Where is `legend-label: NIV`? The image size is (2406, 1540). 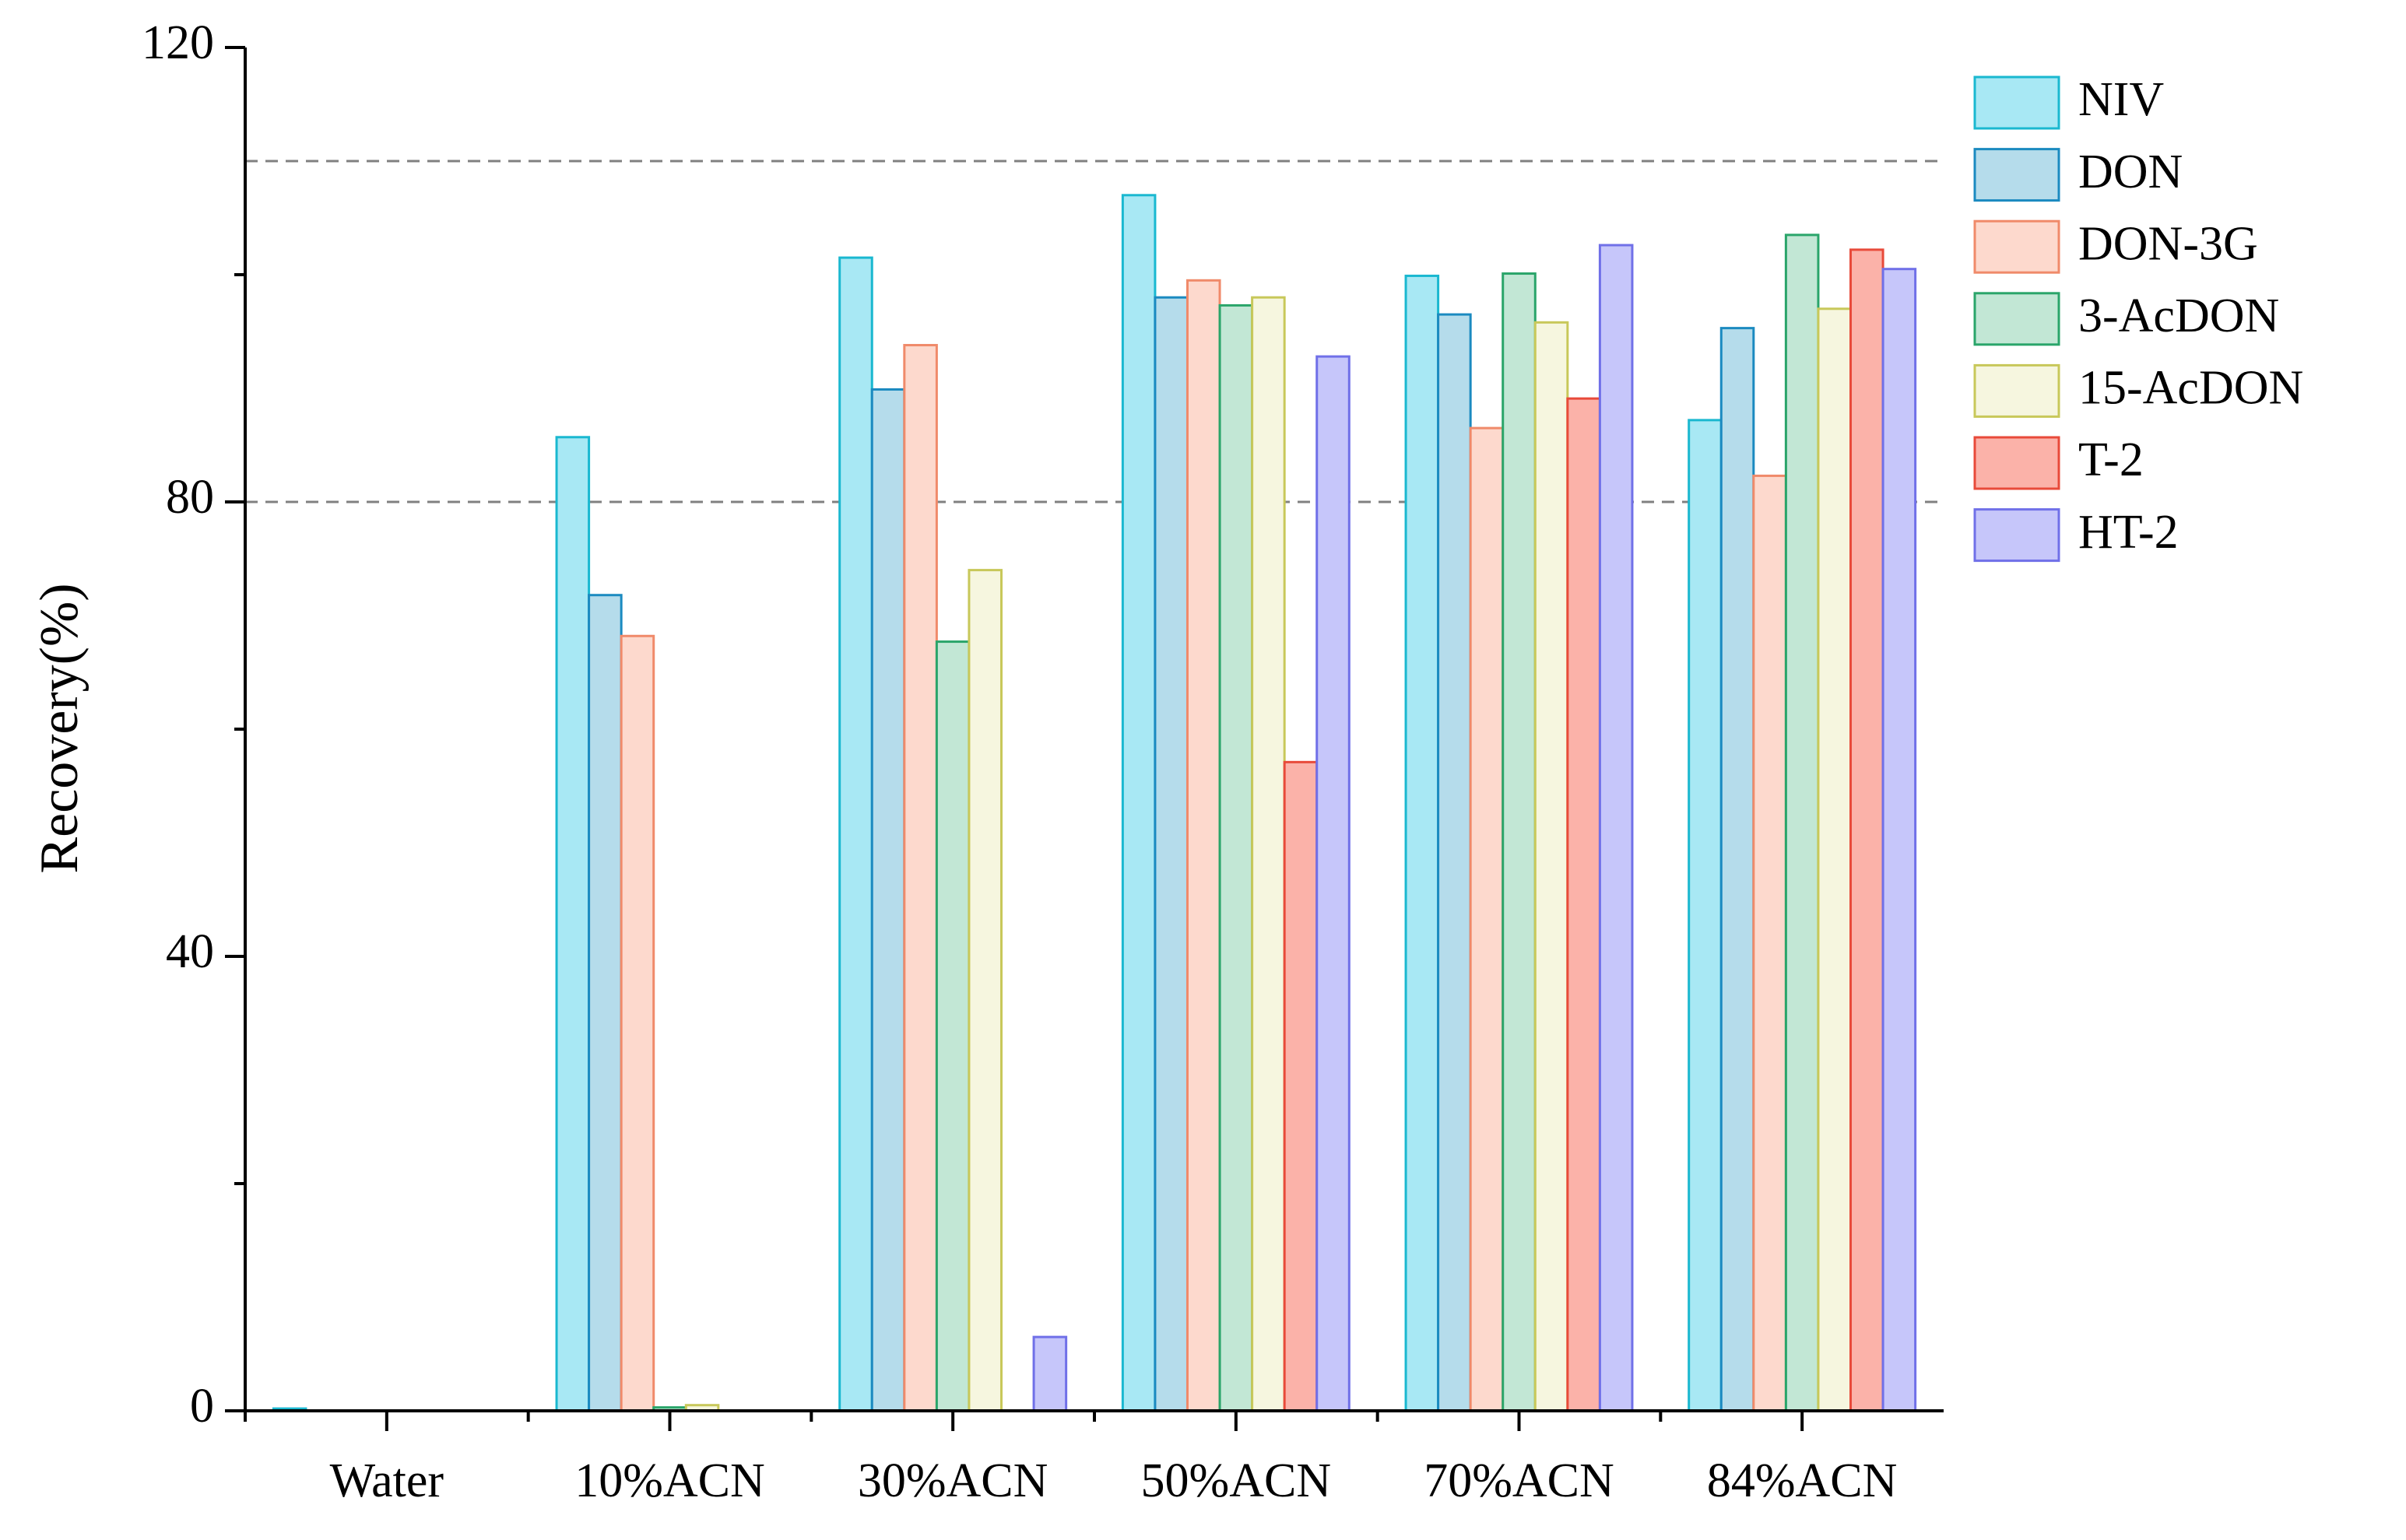
legend-label: NIV is located at coordinates (2121, 99).